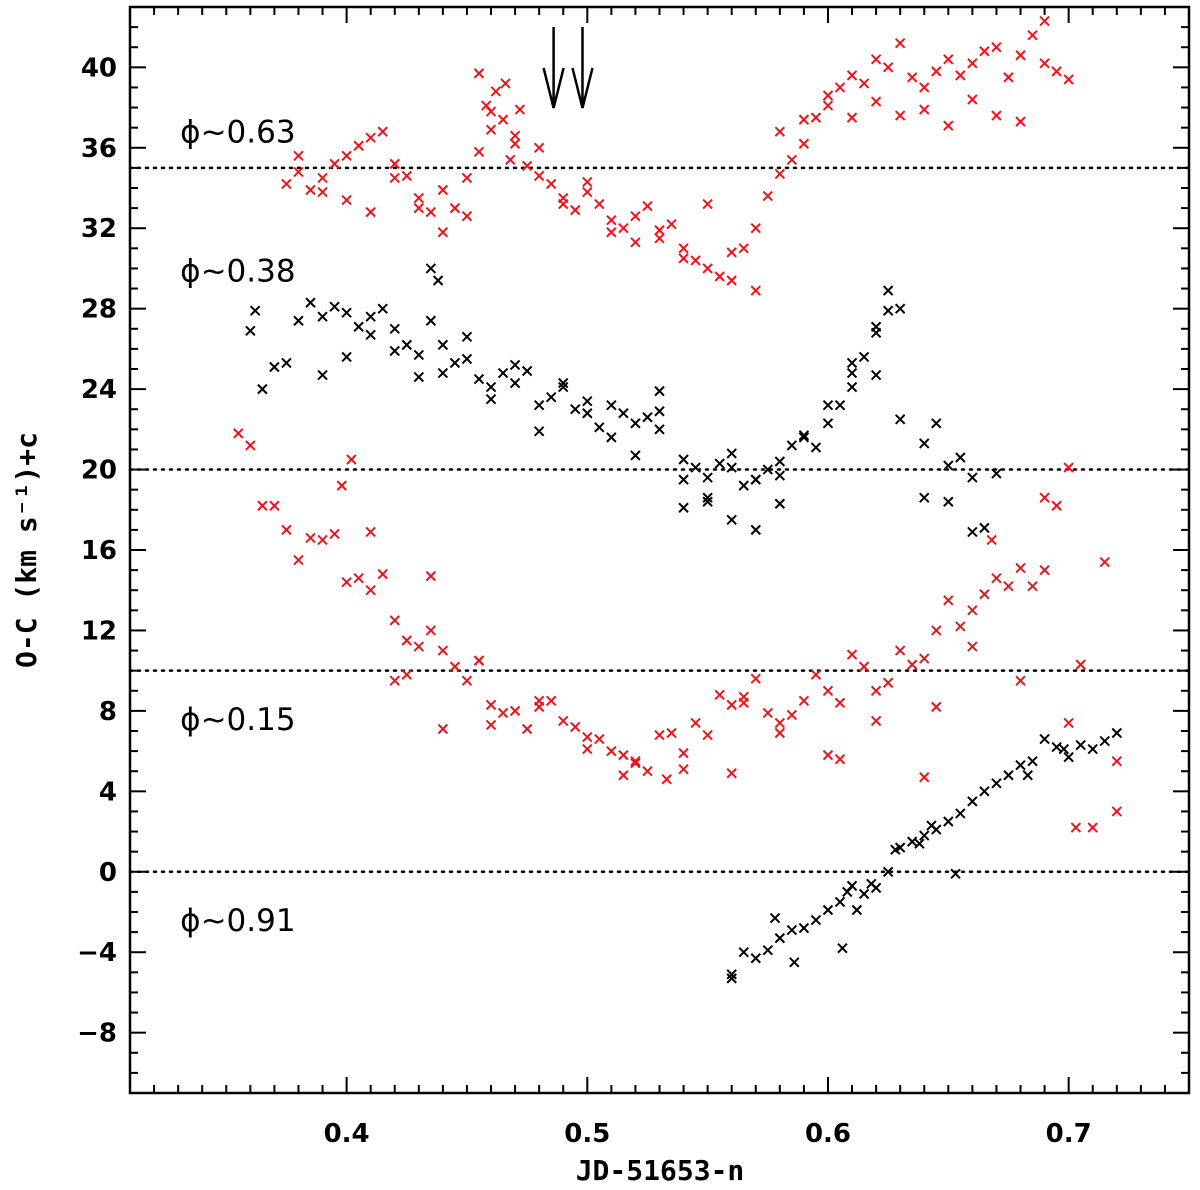 The width and height of the screenshot is (1200, 1190). I want to click on y-tick-label: −4, so click(97, 953).